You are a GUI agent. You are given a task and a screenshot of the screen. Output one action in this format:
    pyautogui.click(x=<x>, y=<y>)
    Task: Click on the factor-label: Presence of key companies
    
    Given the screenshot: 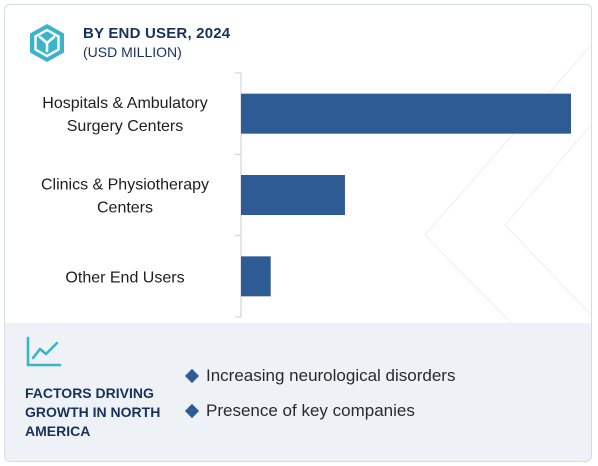 What is the action you would take?
    pyautogui.click(x=310, y=410)
    